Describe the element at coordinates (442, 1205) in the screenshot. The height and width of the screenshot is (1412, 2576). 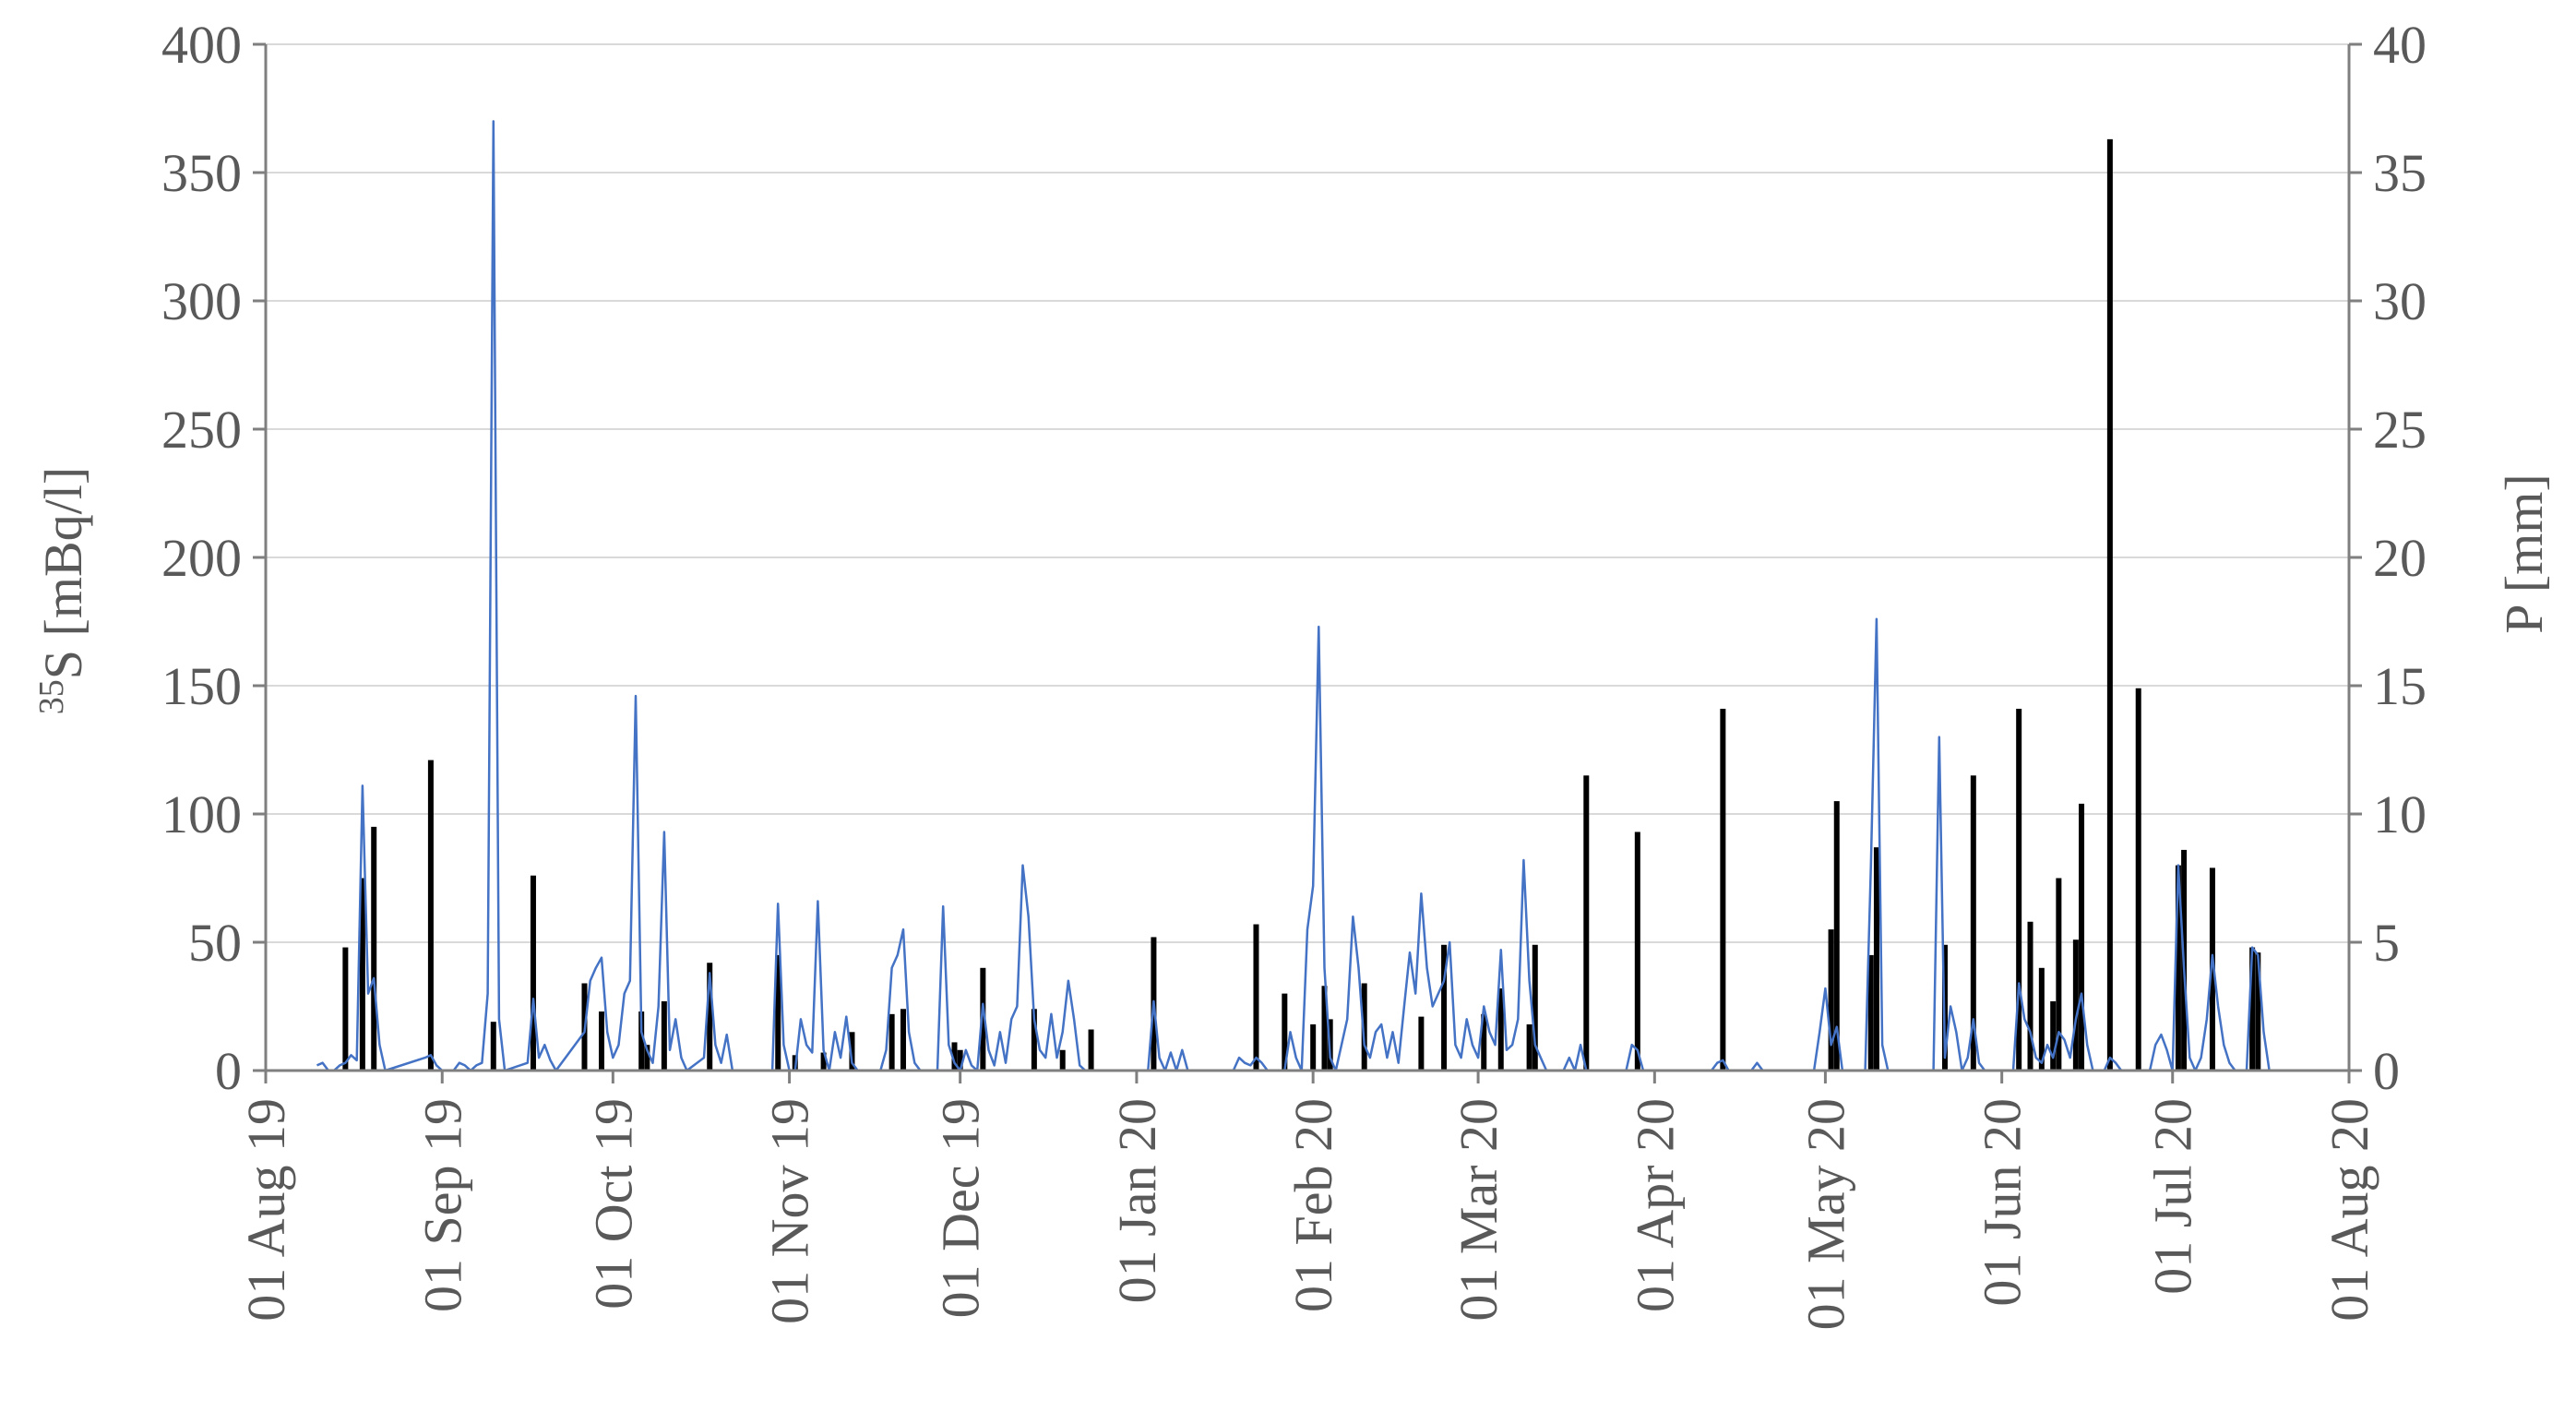
I see `x-tick-label: 01 Sep 19` at that location.